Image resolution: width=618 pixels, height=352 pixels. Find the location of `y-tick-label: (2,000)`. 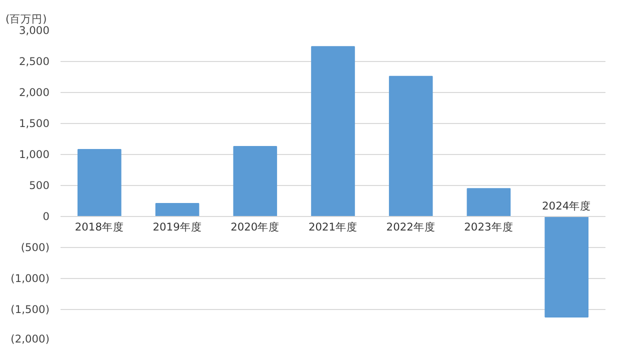

y-tick-label: (2,000) is located at coordinates (30, 339).